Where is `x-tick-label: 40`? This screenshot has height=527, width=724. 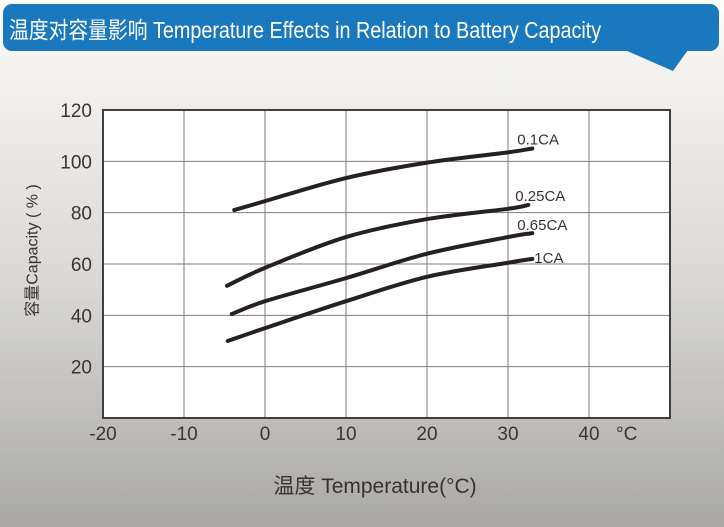 x-tick-label: 40 is located at coordinates (588, 434).